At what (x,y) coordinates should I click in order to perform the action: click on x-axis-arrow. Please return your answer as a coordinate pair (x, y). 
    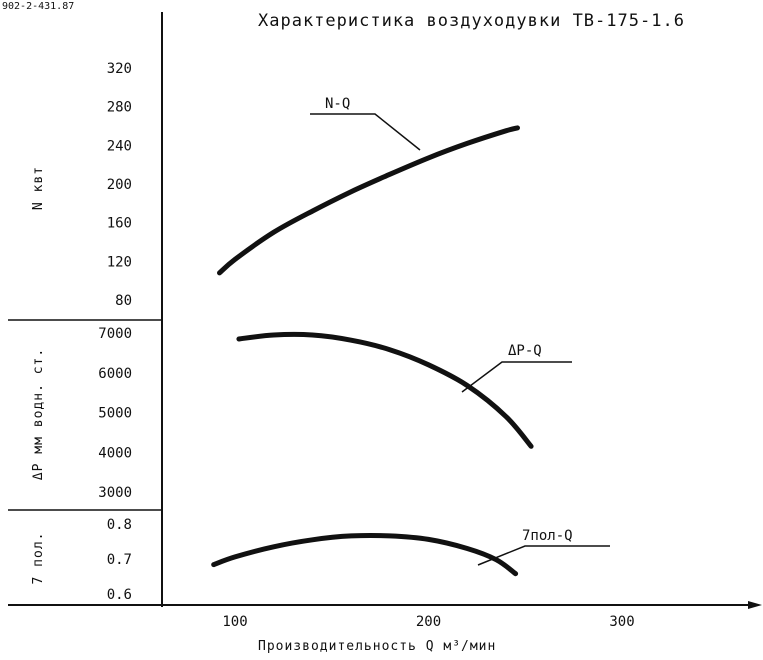
    Looking at the image, I should click on (755, 605).